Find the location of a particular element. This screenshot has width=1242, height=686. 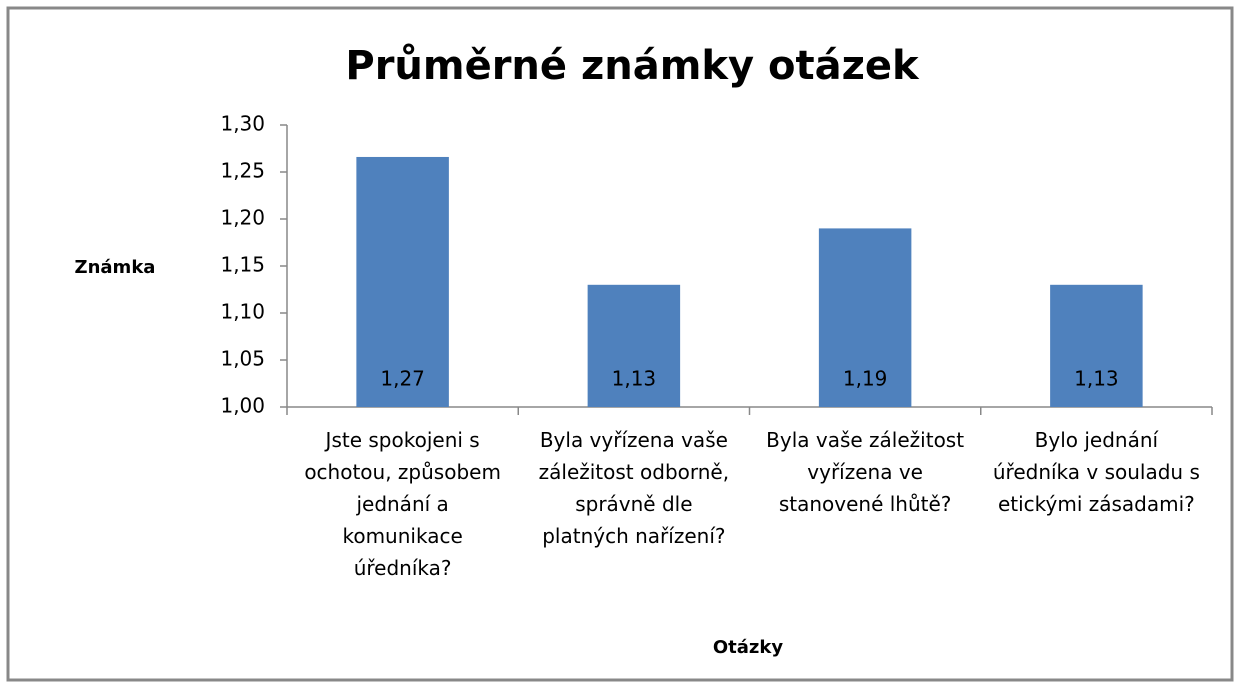

y-tick-label: 1,25 is located at coordinates (242, 171).